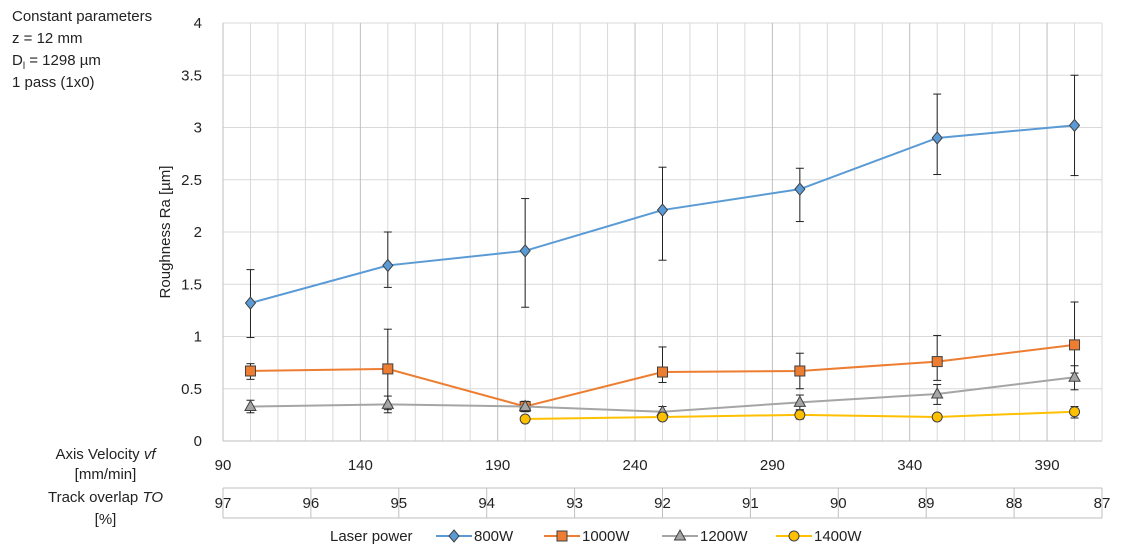 The width and height of the screenshot is (1142, 560). I want to click on legend-title: Laser power, so click(371, 536).